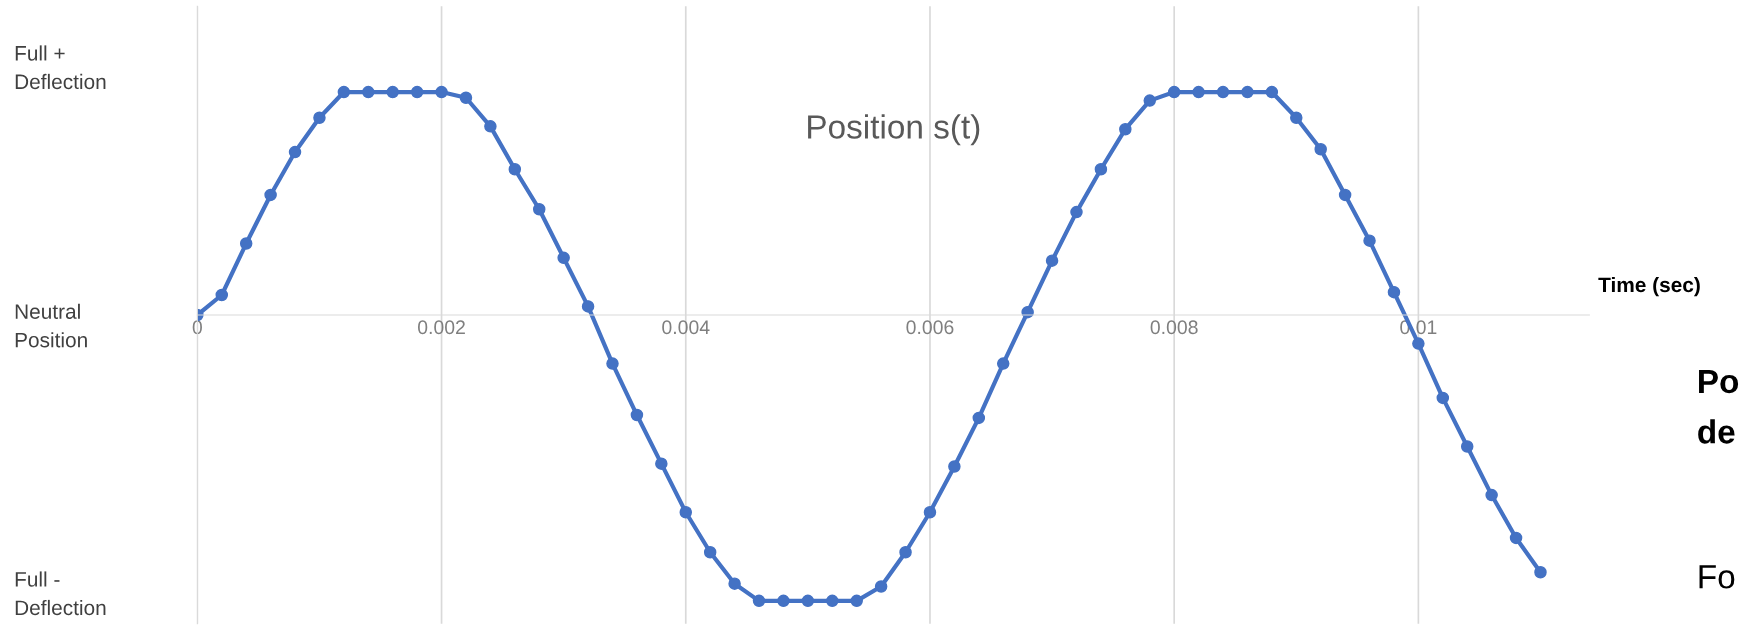 This screenshot has height=630, width=1762. I want to click on text: Full + Deflection, so click(60, 67).